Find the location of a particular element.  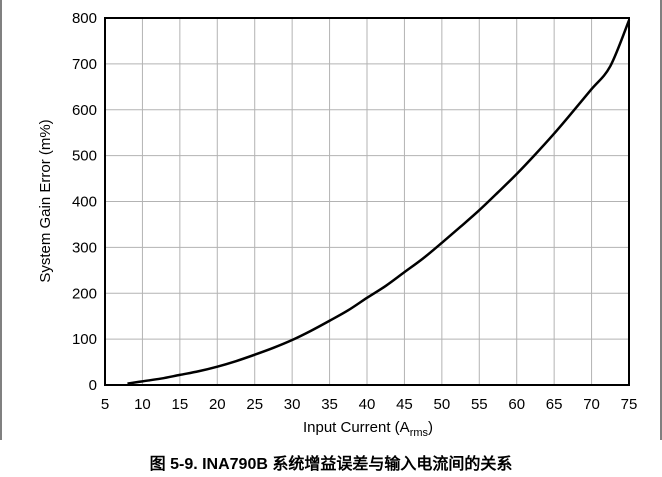

y-tick-label: 200 is located at coordinates (84, 293).